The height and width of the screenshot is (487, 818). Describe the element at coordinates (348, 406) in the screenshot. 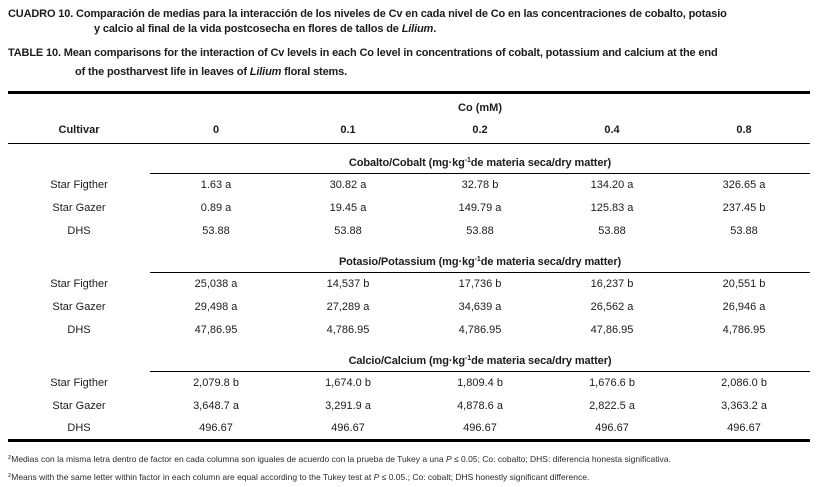

I see `value-cell: 3,291.9 a` at that location.